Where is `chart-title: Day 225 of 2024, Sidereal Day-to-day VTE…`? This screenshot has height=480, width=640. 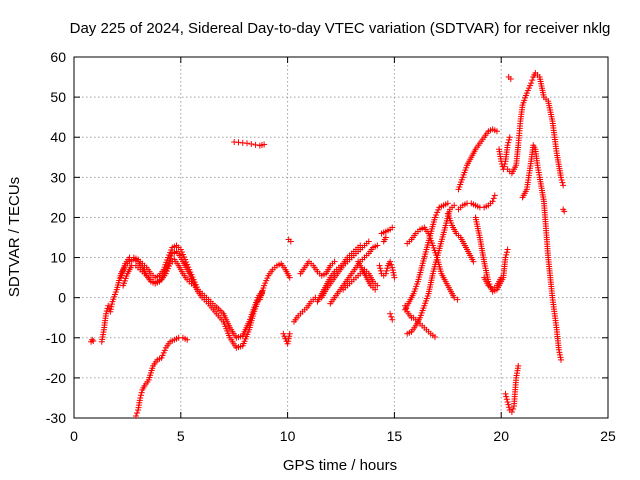 chart-title: Day 225 of 2024, Sidereal Day-to-day VTE… is located at coordinates (340, 28).